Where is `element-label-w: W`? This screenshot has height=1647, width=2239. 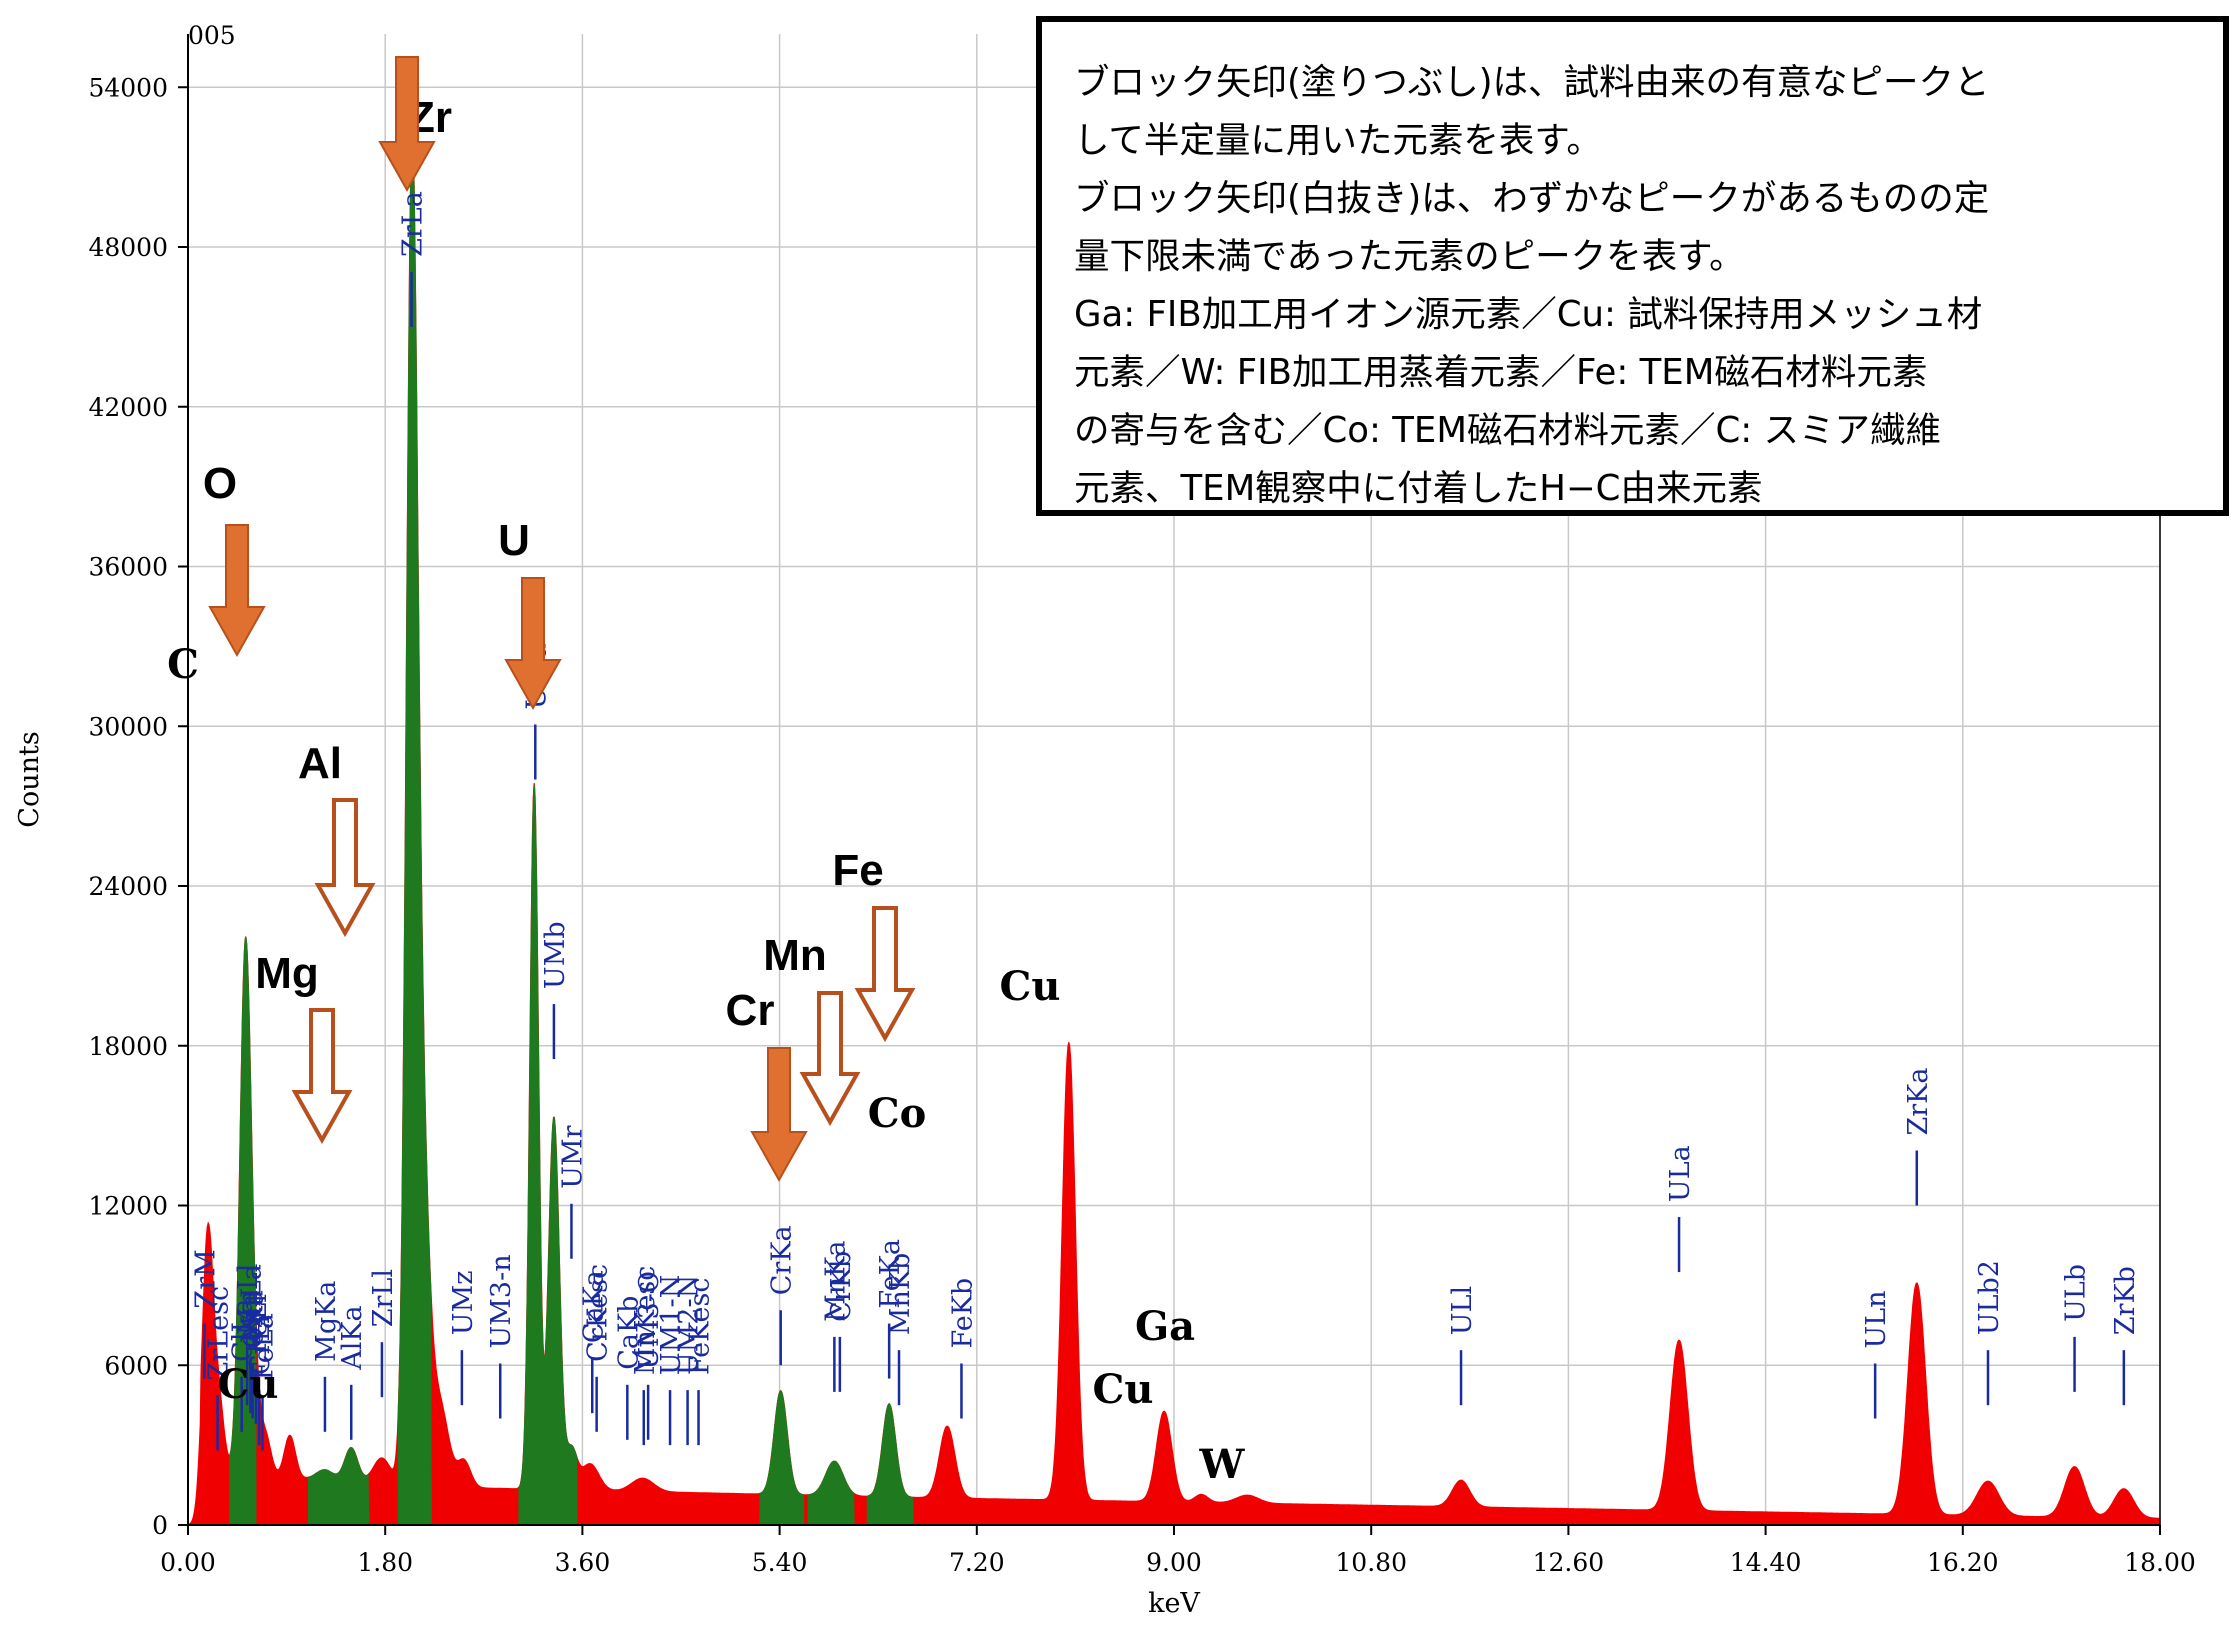
element-label-w: W is located at coordinates (1222, 1464).